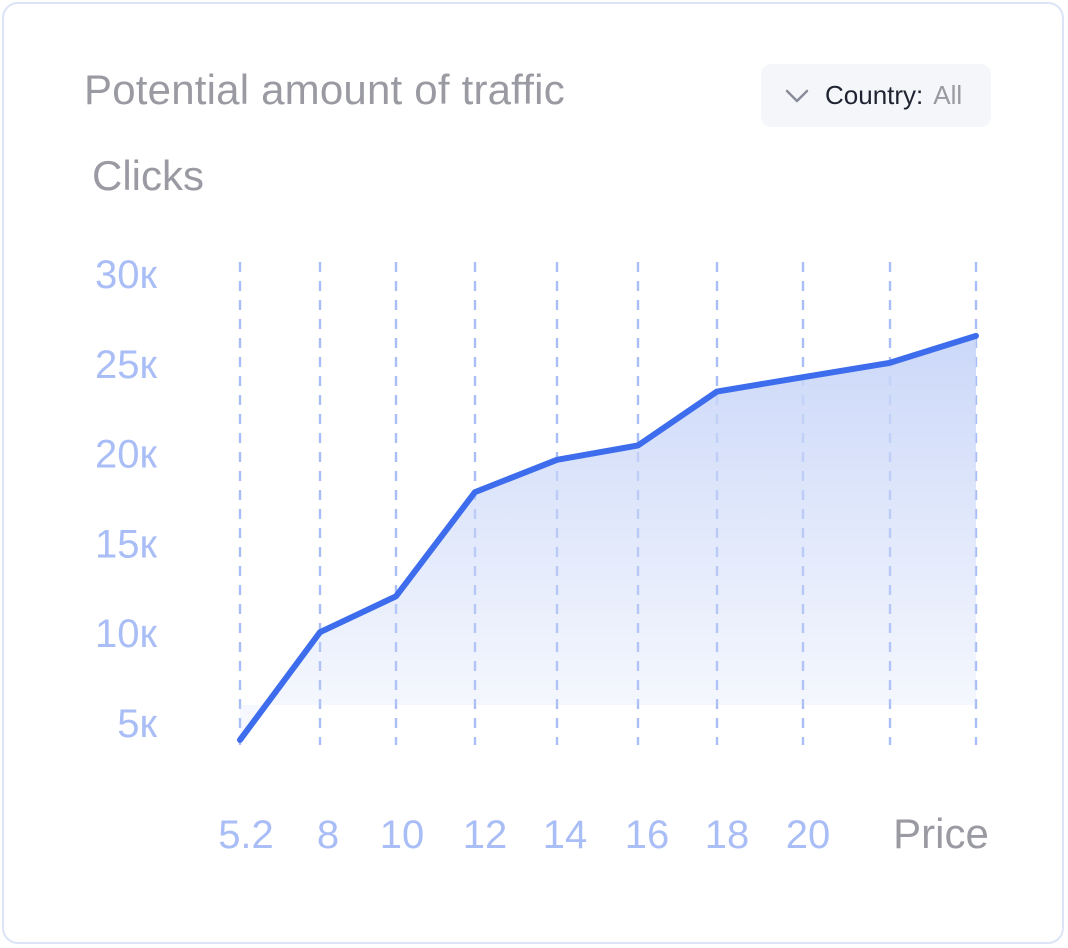 The image size is (1068, 948). I want to click on y-tick-label-5: 5к, so click(137, 724).